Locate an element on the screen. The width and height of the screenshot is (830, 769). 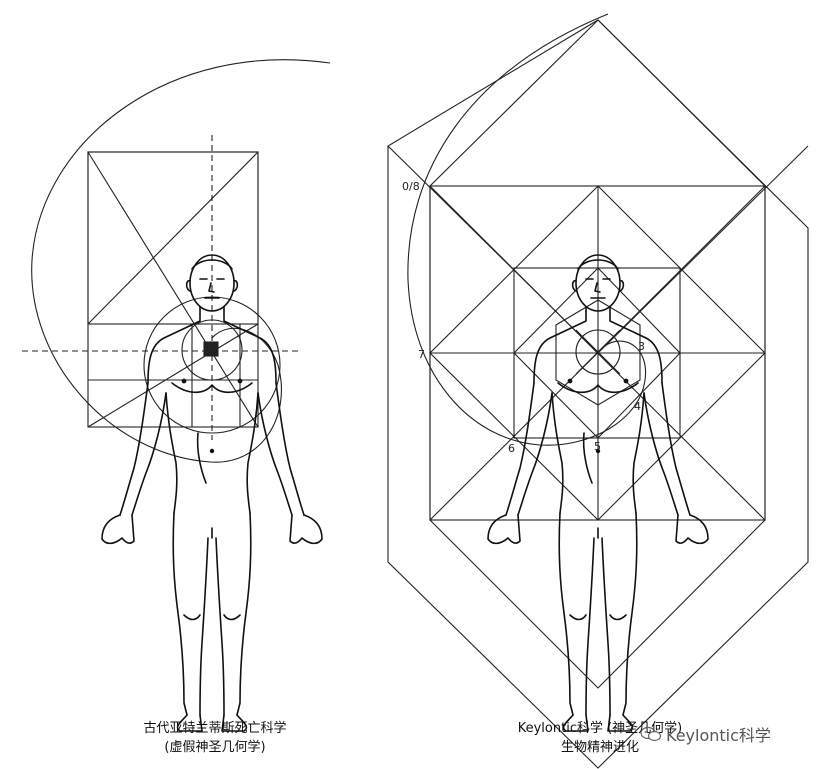
left-caption-subtitle: (虚假神圣几何学) is located at coordinates (215, 747).